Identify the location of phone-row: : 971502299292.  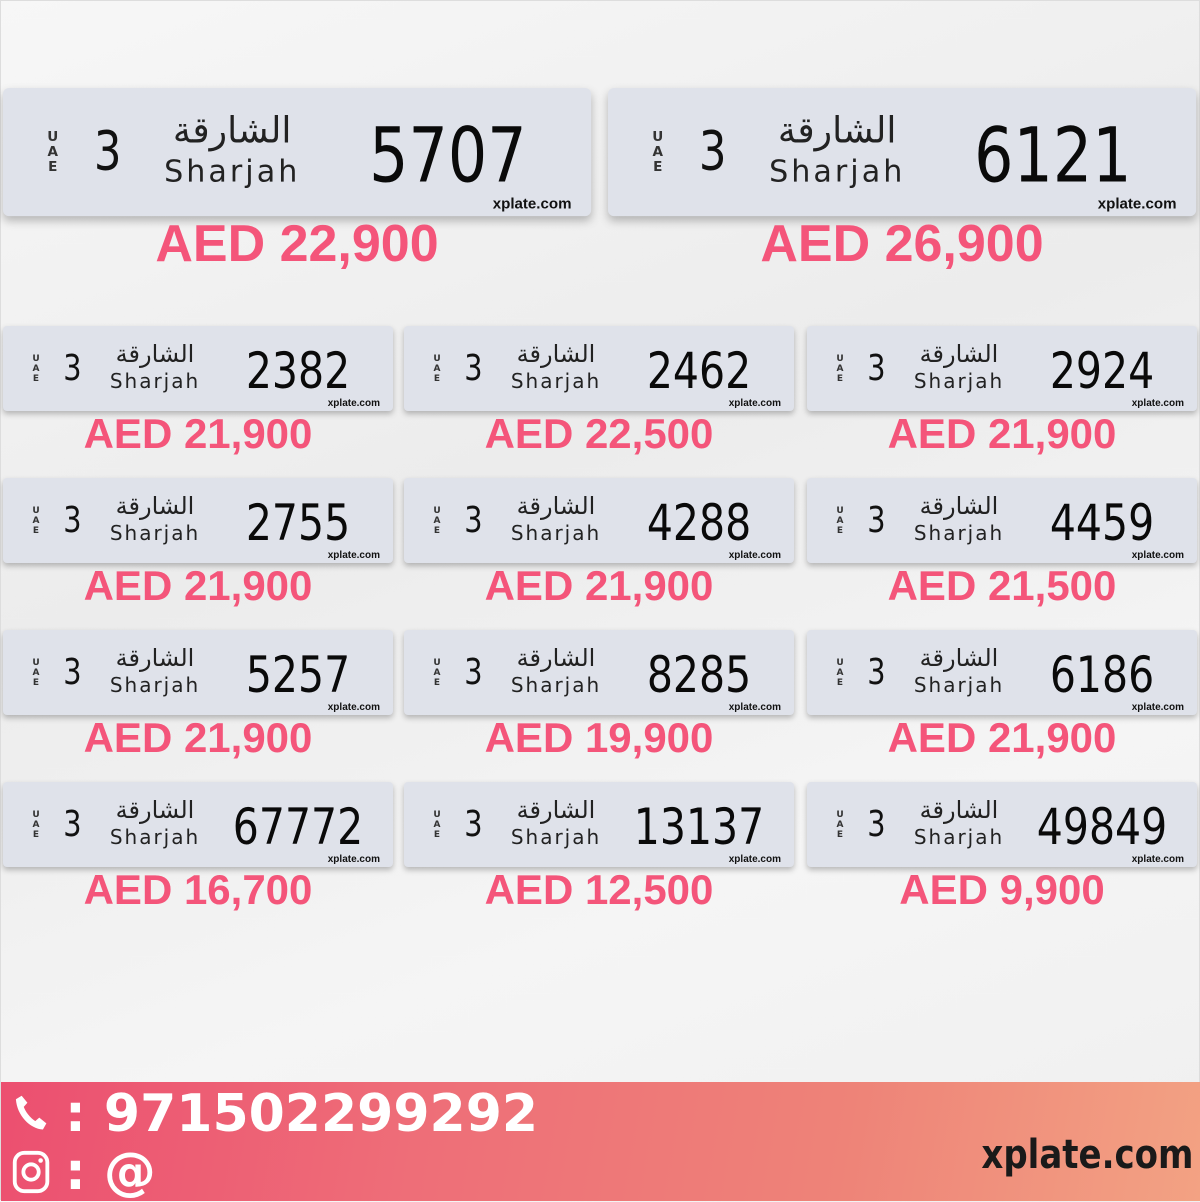
(273, 1114).